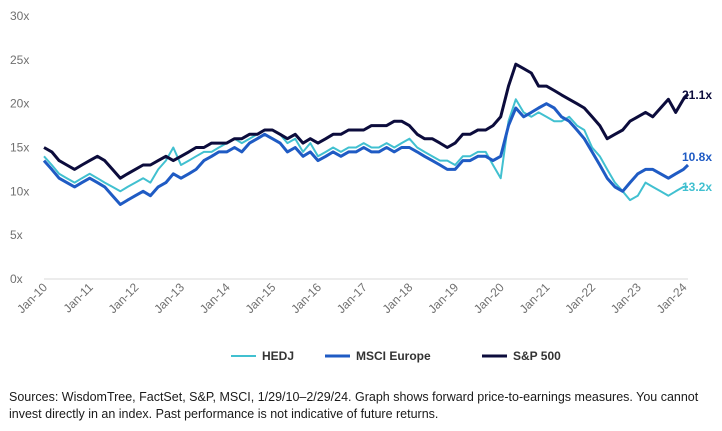 The height and width of the screenshot is (431, 722). Describe the element at coordinates (697, 187) in the screenshot. I see `end-label-hedj: 13.2x` at that location.